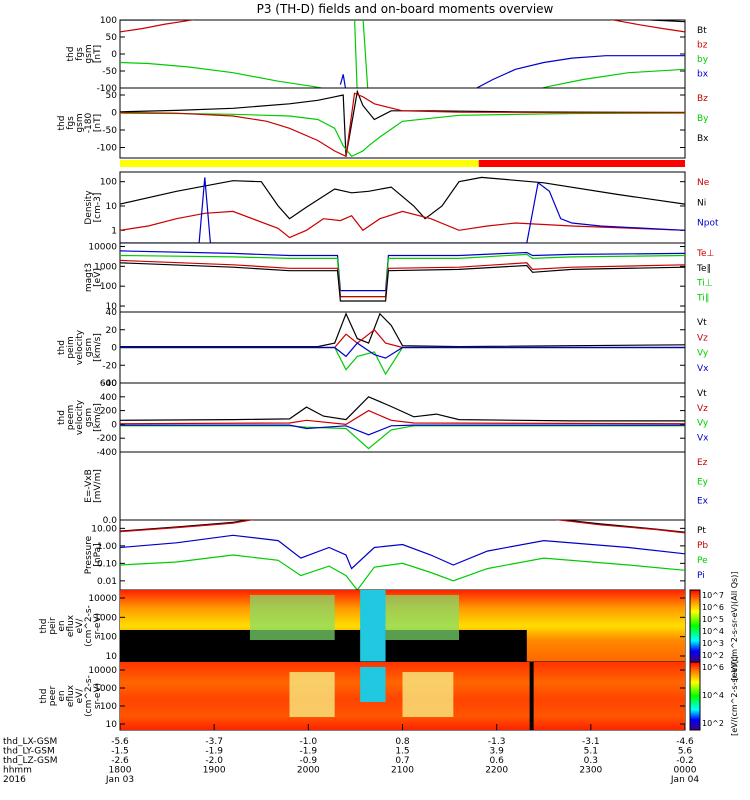  What do you see at coordinates (98, 486) in the screenshot?
I see `efield-ylabel-line: [mV/m]` at bounding box center [98, 486].